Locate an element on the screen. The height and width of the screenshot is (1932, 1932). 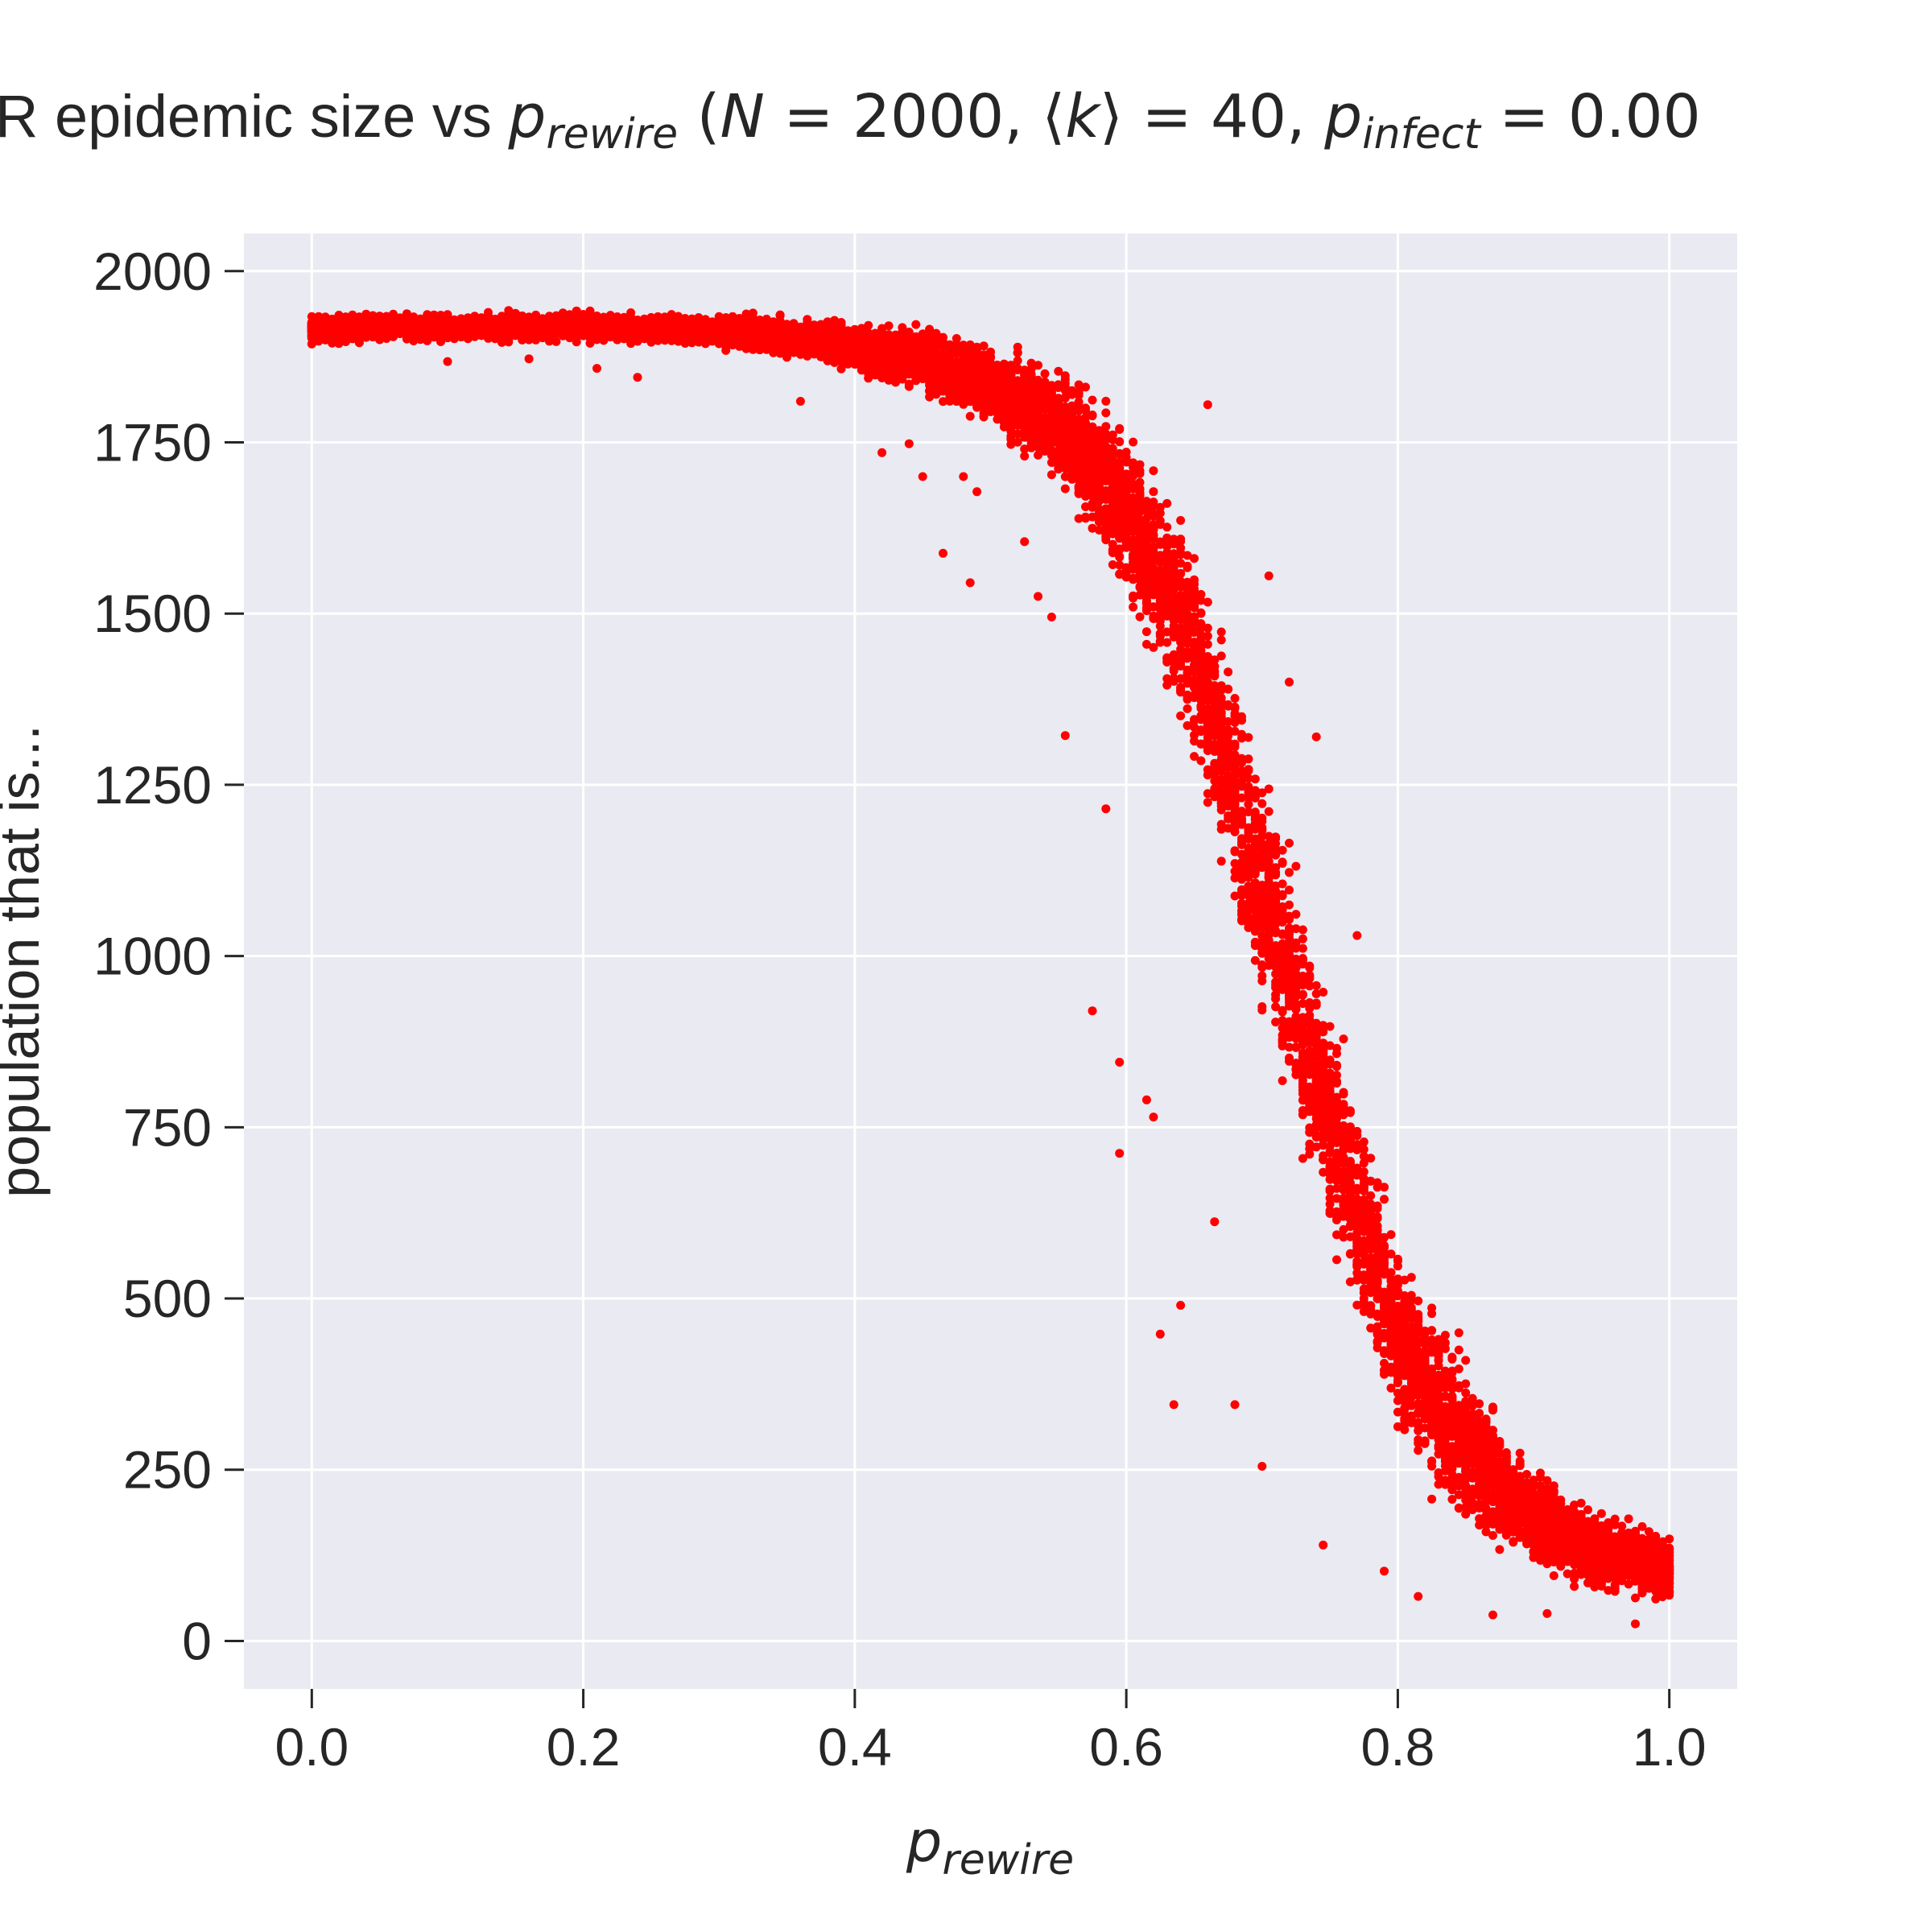
y-tick-label: 1500 is located at coordinates (152, 613).